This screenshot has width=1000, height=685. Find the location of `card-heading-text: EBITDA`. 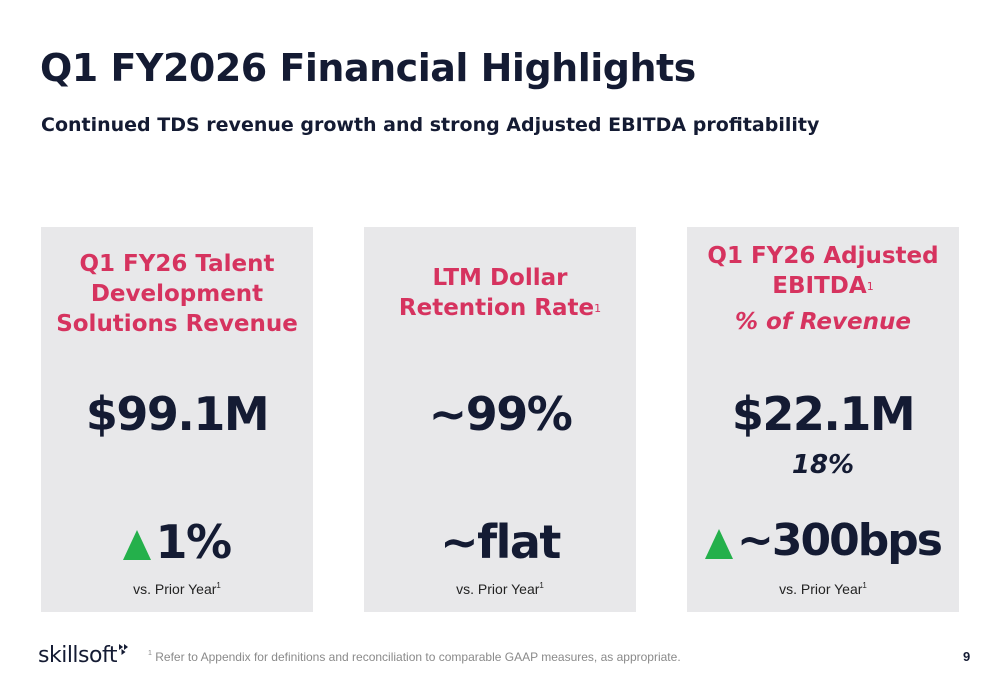

card-heading-text: EBITDA is located at coordinates (819, 286).